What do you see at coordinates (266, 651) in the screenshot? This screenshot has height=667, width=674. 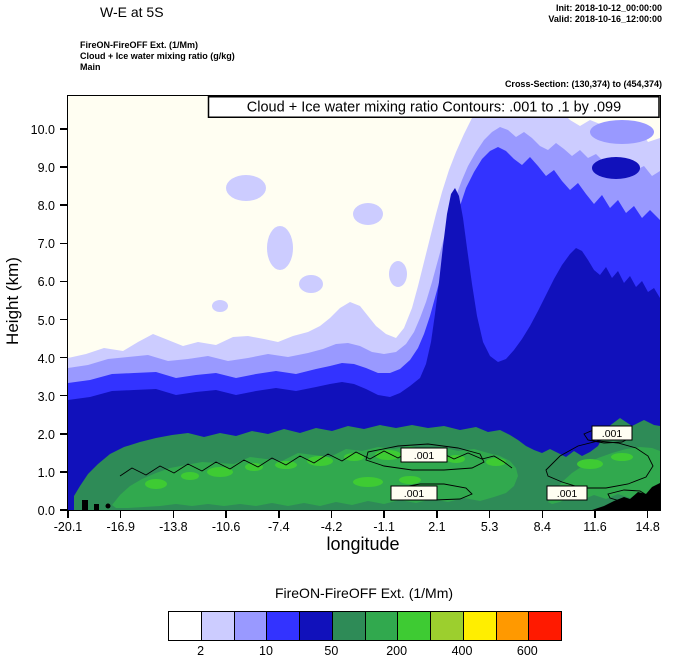 I see `colorbar-tick-label: 10` at bounding box center [266, 651].